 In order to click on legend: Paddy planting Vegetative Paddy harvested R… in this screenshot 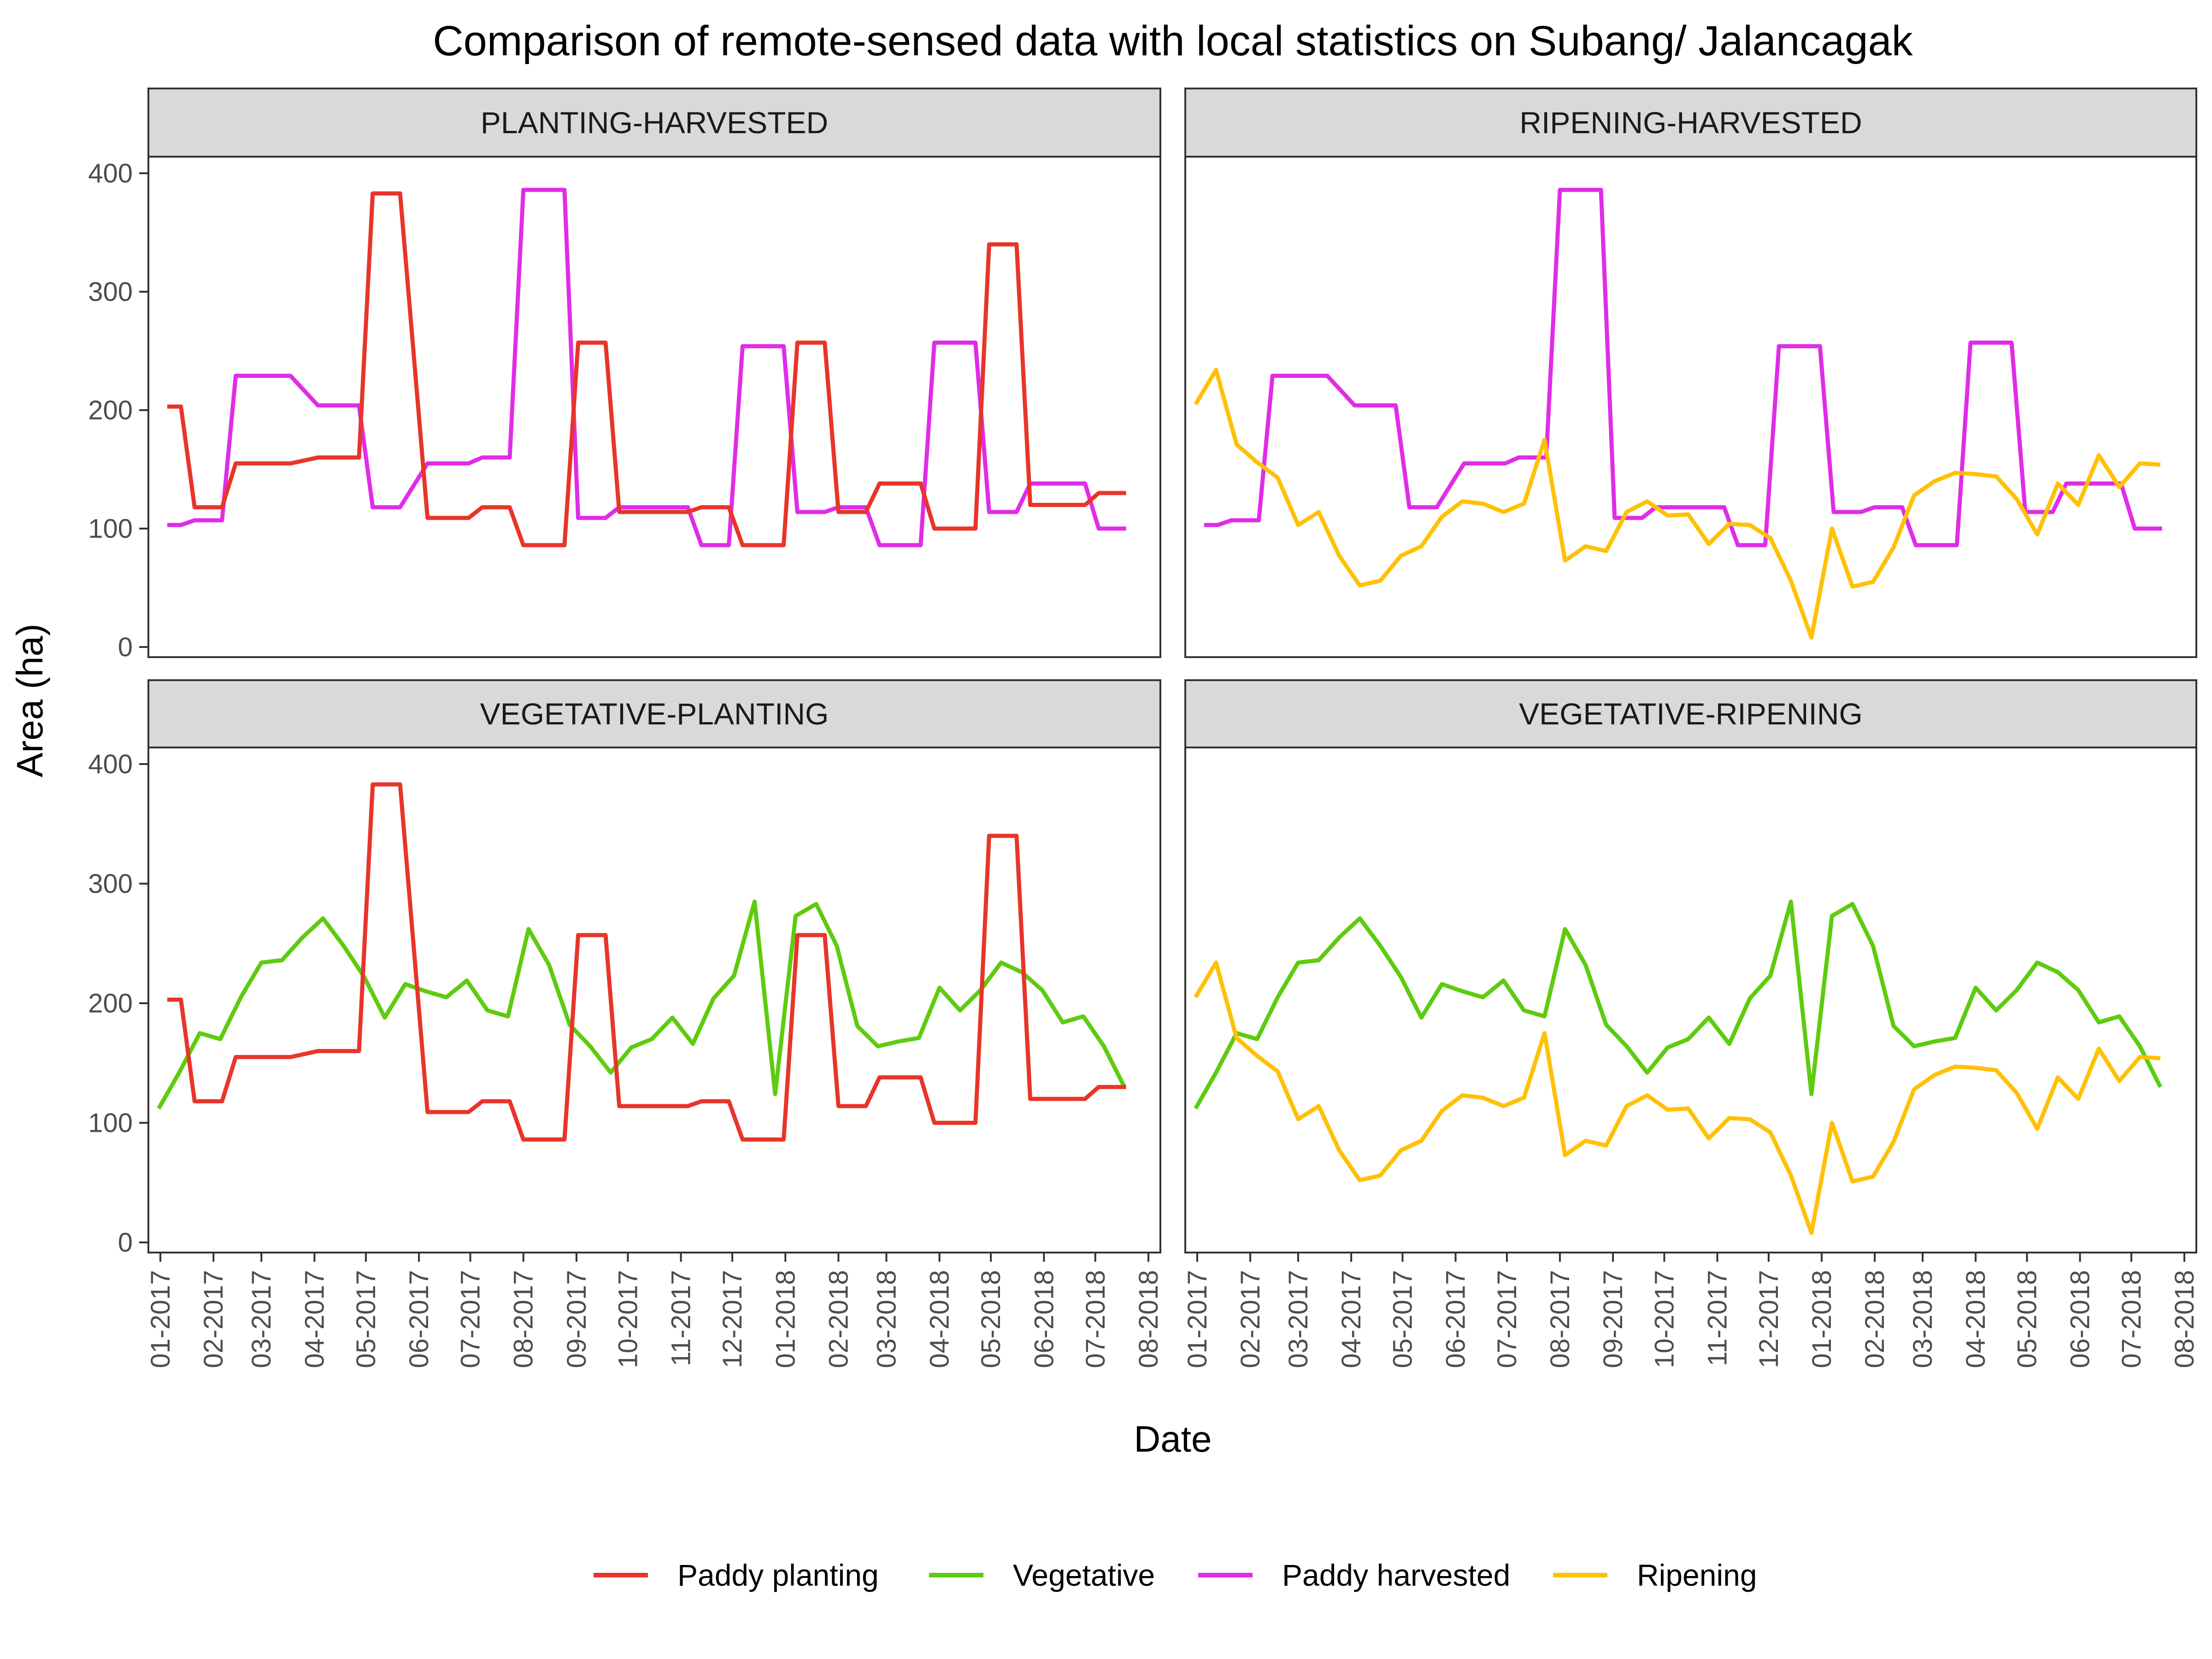, I will do `click(1175, 1575)`.